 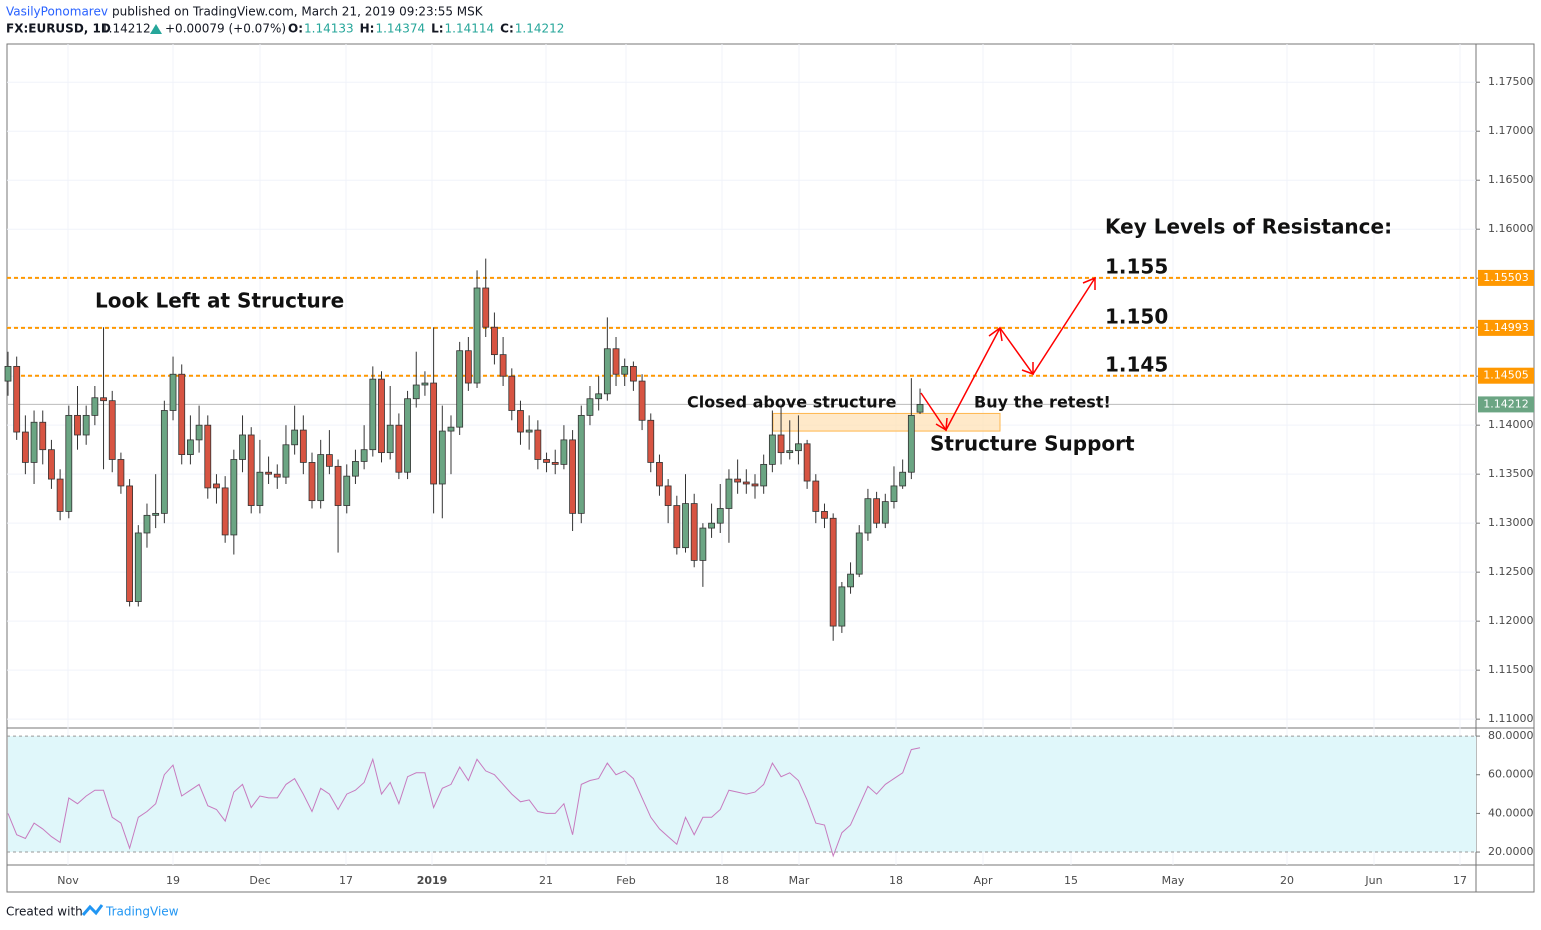 What do you see at coordinates (156, 29) in the screenshot?
I see `up-arrow` at bounding box center [156, 29].